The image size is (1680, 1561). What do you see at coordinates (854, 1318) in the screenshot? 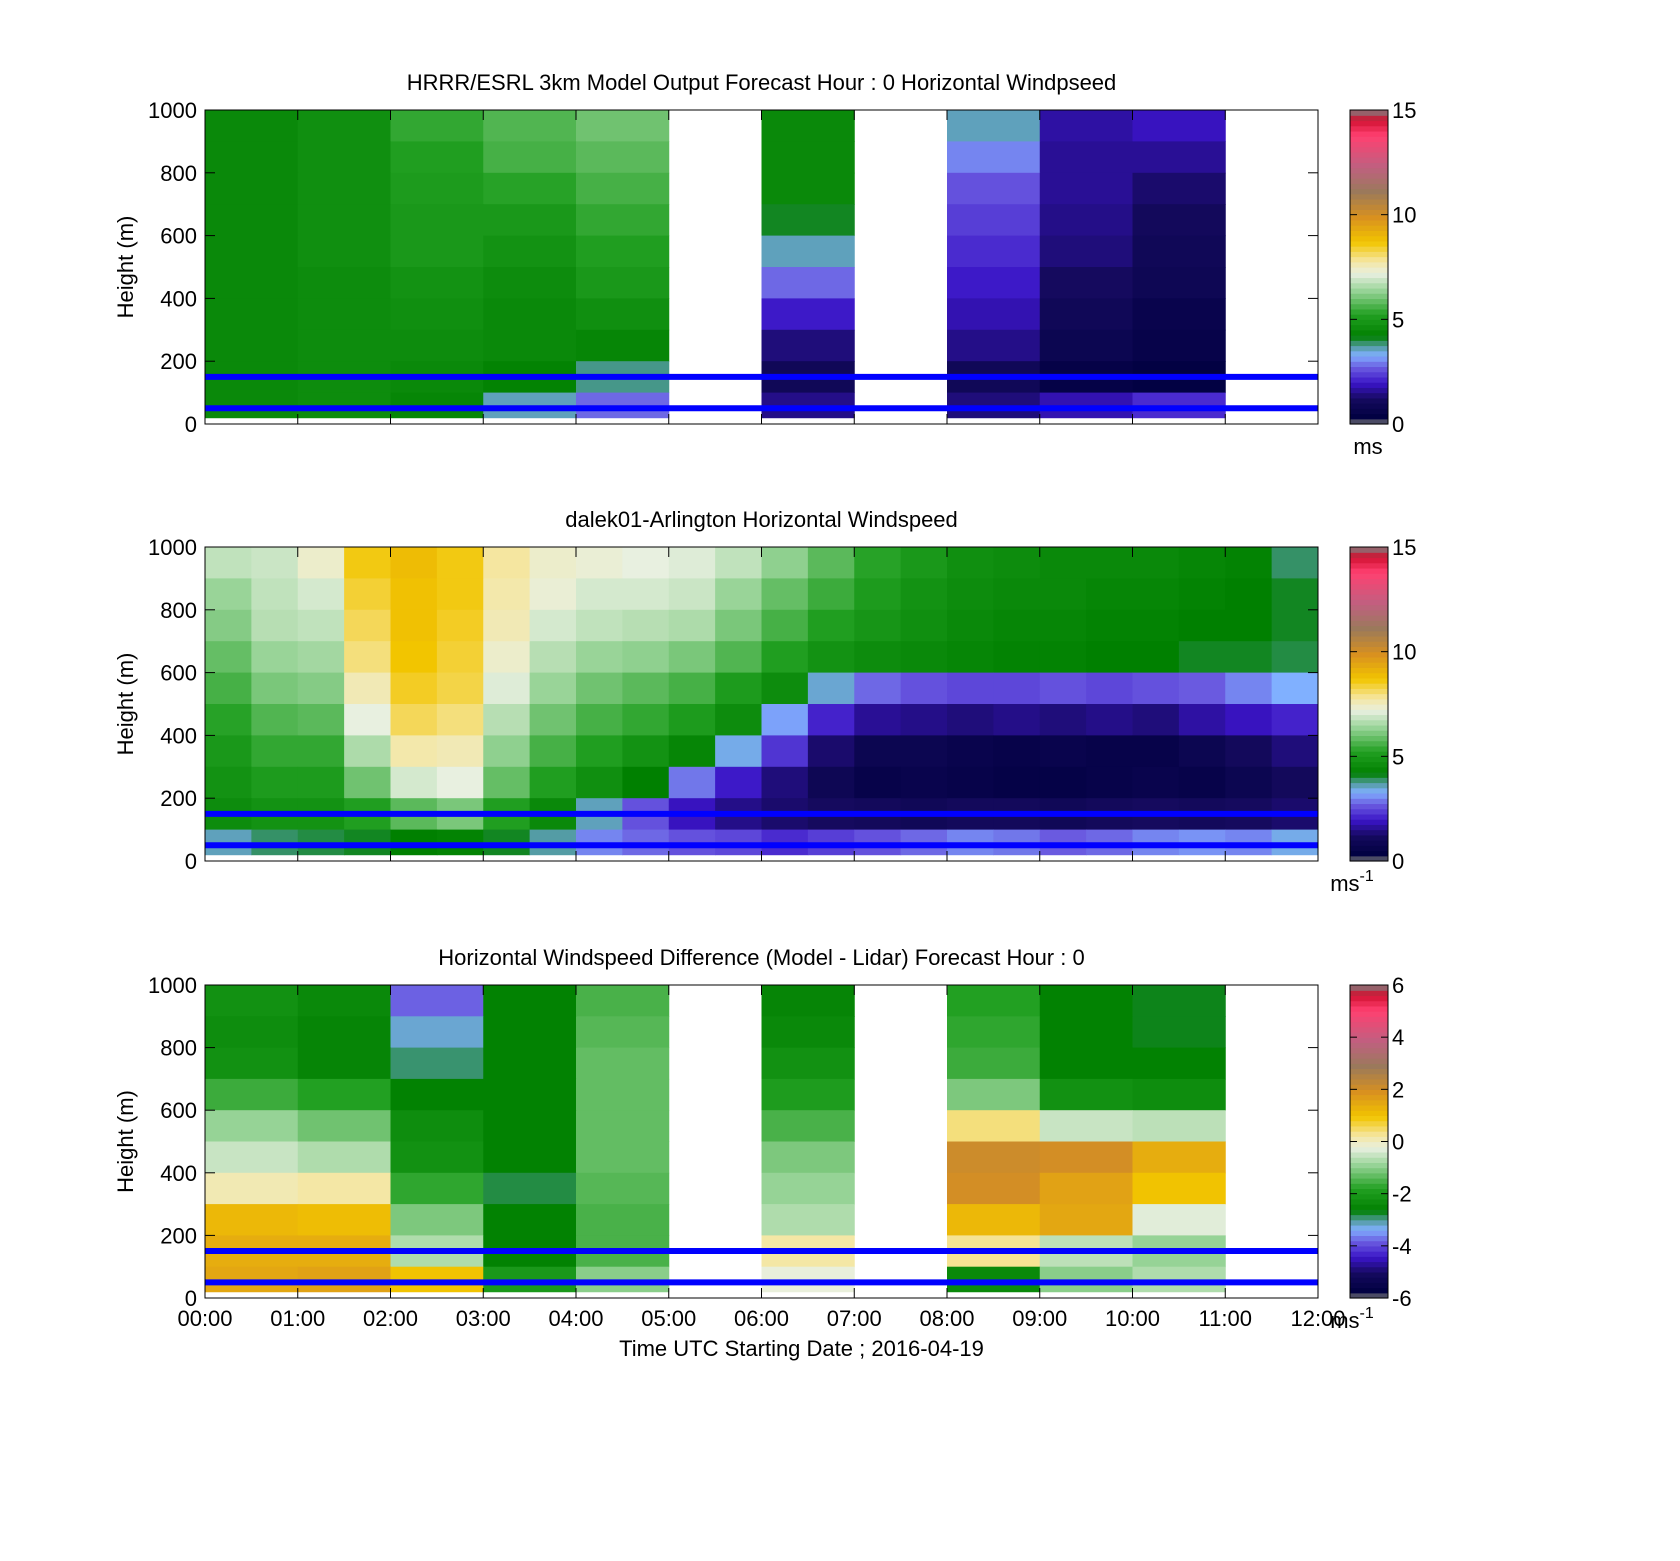
I see `x-tick-label: 07:00` at bounding box center [854, 1318].